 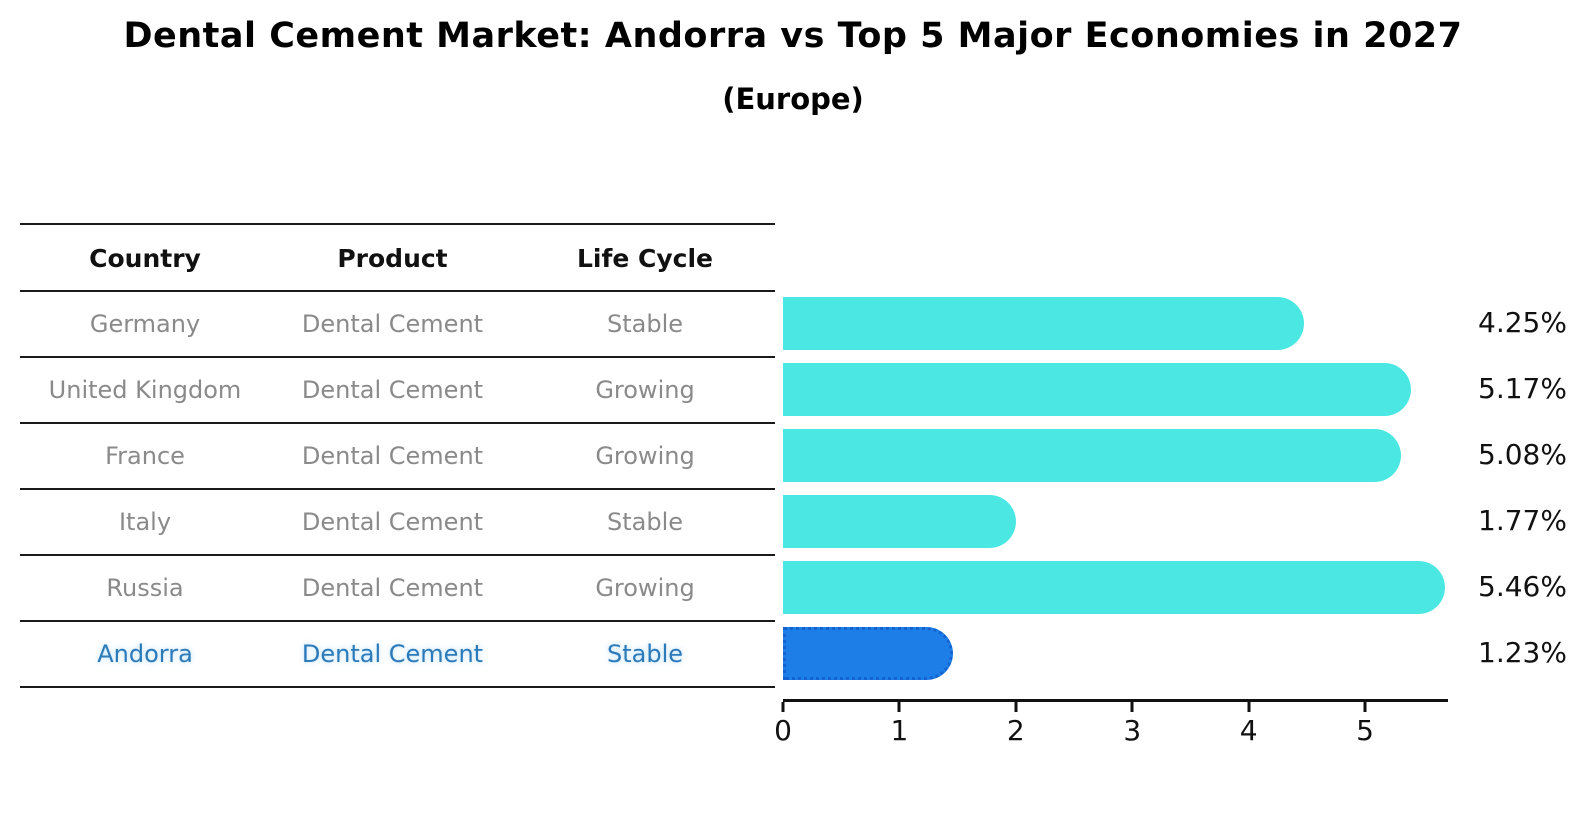 I want to click on bar-value-label: 5.17%, so click(x=1522, y=388).